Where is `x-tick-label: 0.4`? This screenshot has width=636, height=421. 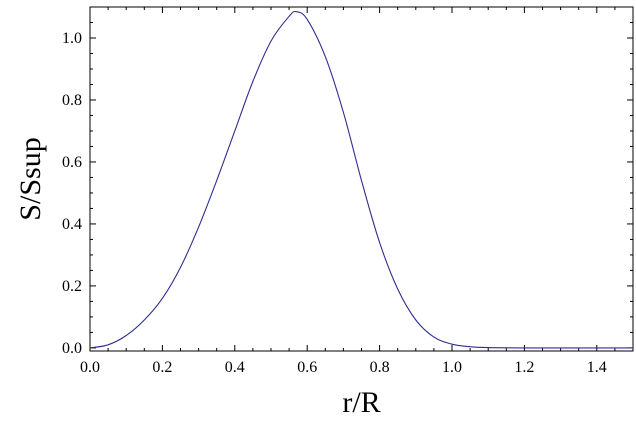 x-tick-label: 0.4 is located at coordinates (235, 367).